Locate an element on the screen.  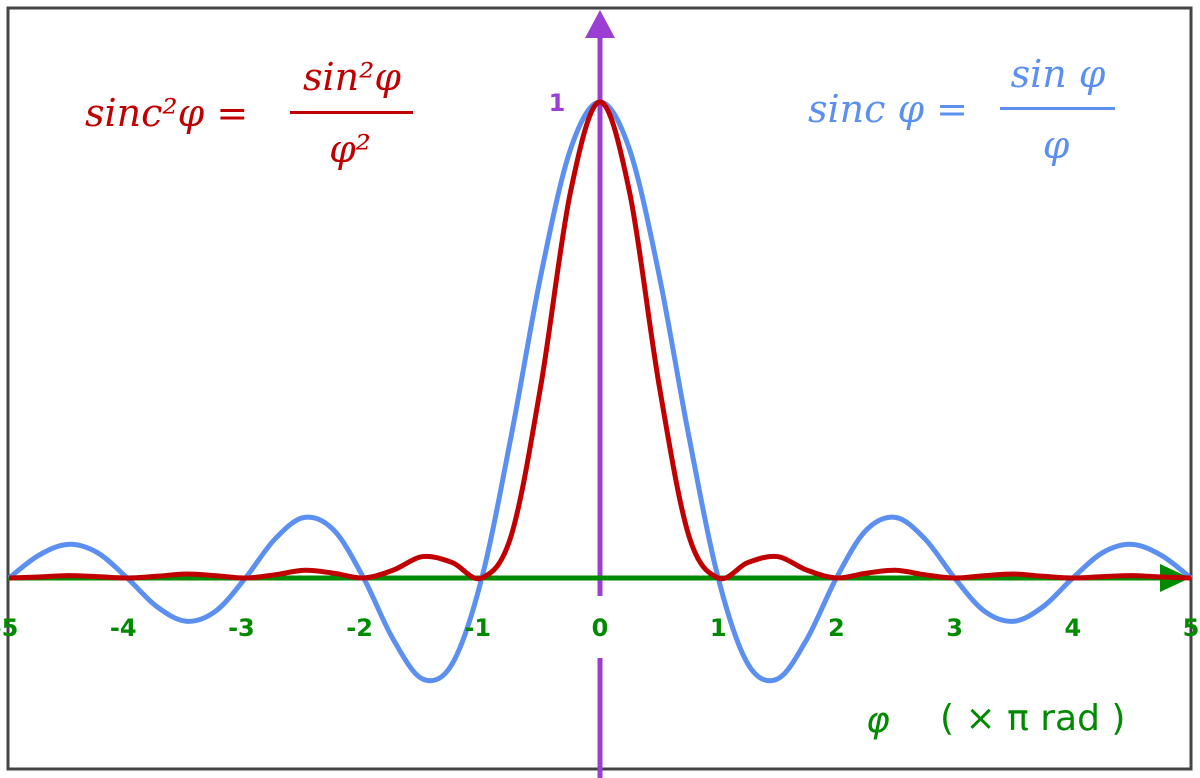
x-axis-label: φ ( × π rad ) is located at coordinates (995, 719).